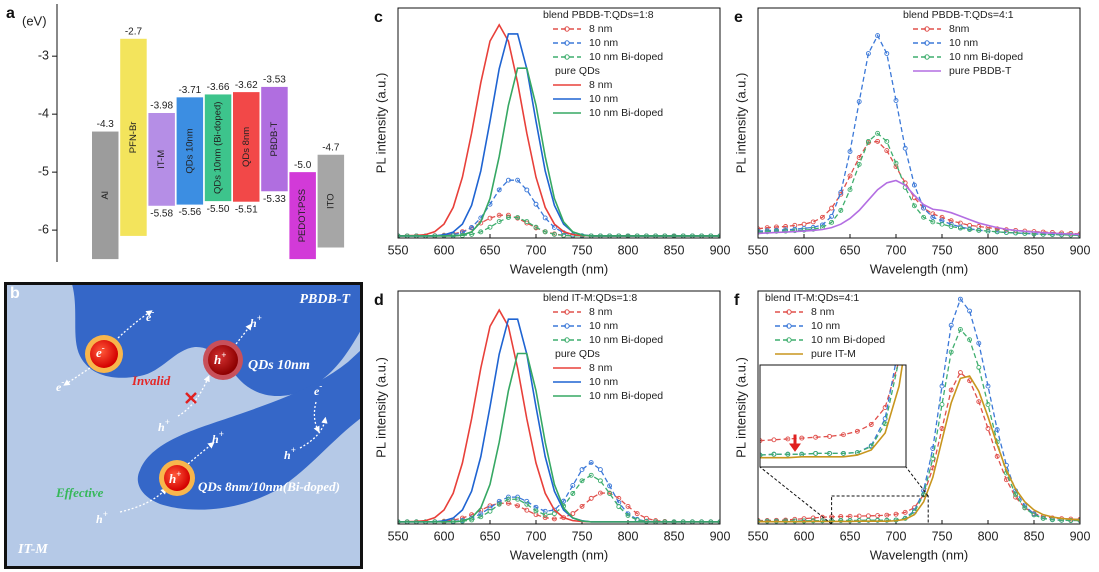  What do you see at coordinates (1080, 536) in the screenshot?
I see `x-tick-label: 900` at bounding box center [1080, 536].